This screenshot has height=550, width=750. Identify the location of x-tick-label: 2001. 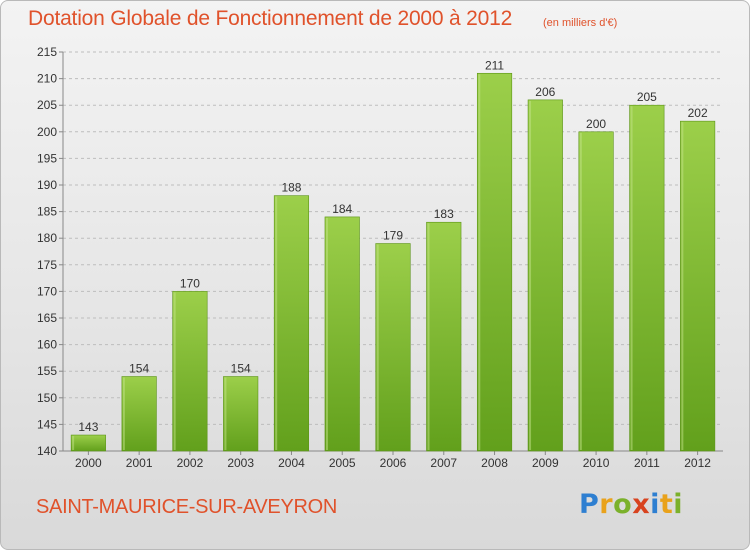
(139, 463).